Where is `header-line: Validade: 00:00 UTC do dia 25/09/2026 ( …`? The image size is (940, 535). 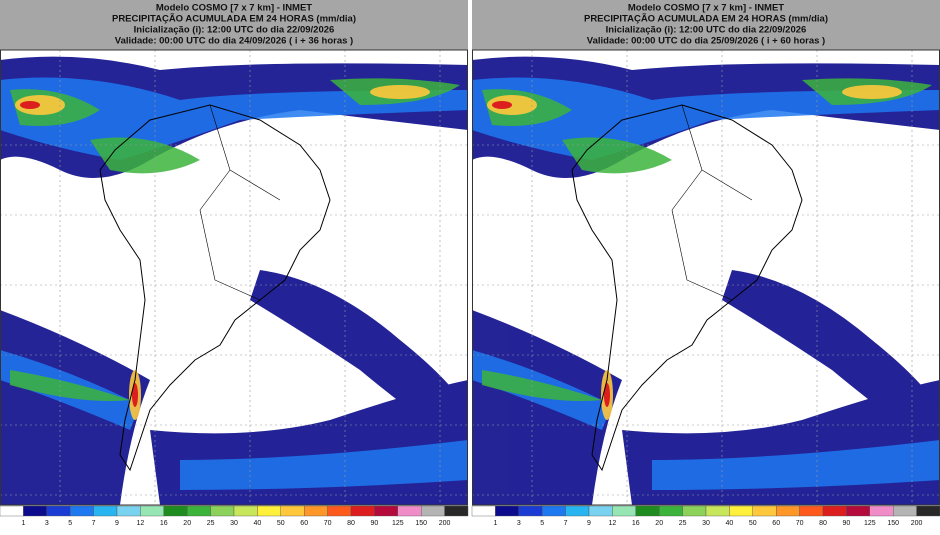 header-line: Validade: 00:00 UTC do dia 25/09/2026 ( … is located at coordinates (706, 41).